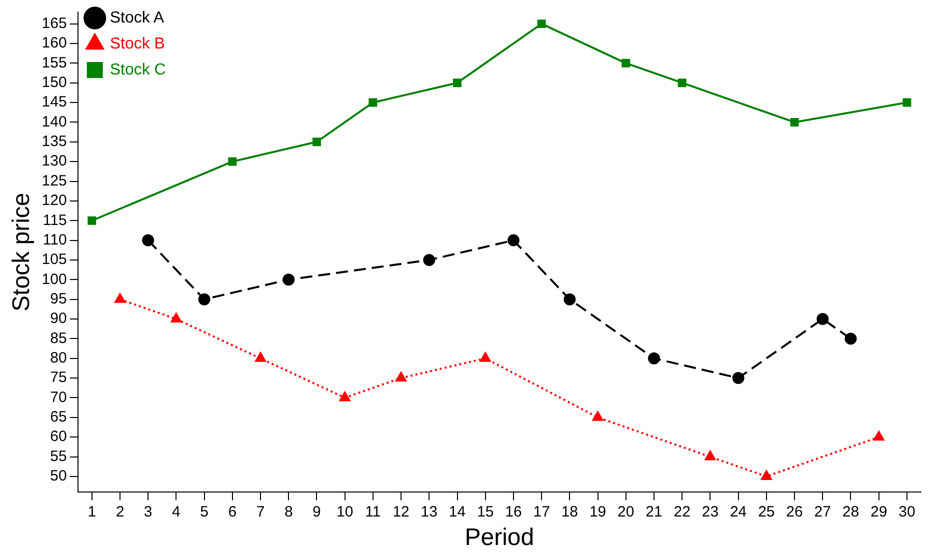 This screenshot has width=933, height=557. Describe the element at coordinates (58, 299) in the screenshot. I see `y-tick-label: 95` at that location.